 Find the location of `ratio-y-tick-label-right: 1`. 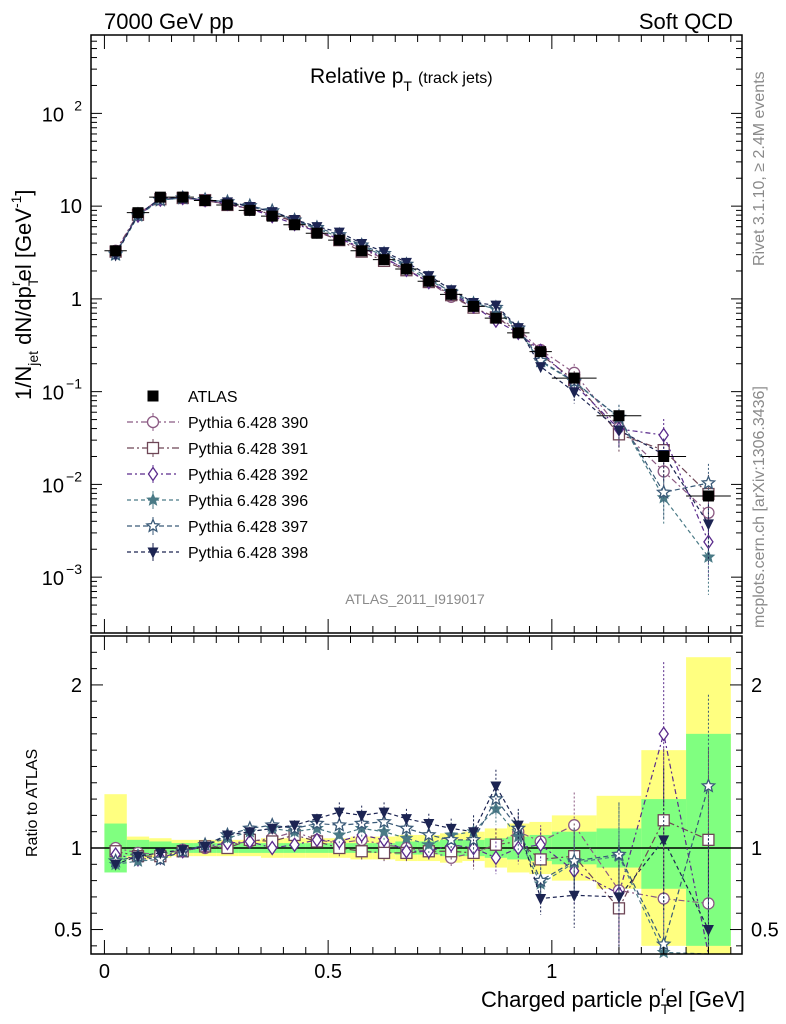

ratio-y-tick-label-right: 1 is located at coordinates (756, 849).